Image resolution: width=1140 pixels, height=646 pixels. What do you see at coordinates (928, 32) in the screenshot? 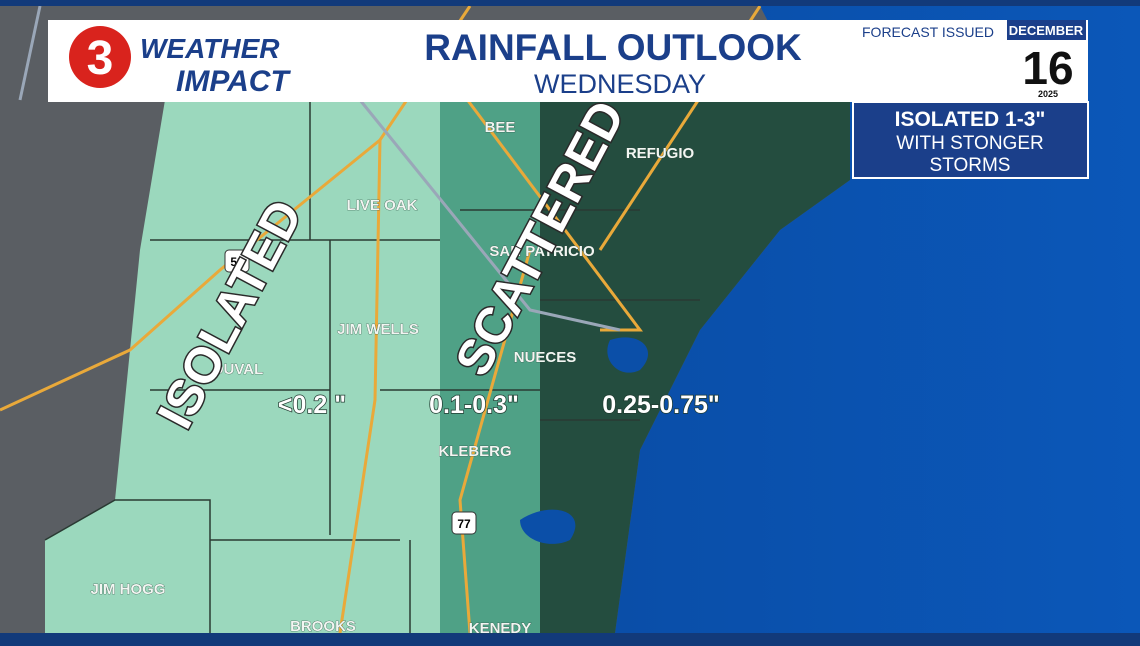
I see `issued-label: FORECAST ISSUED` at bounding box center [928, 32].